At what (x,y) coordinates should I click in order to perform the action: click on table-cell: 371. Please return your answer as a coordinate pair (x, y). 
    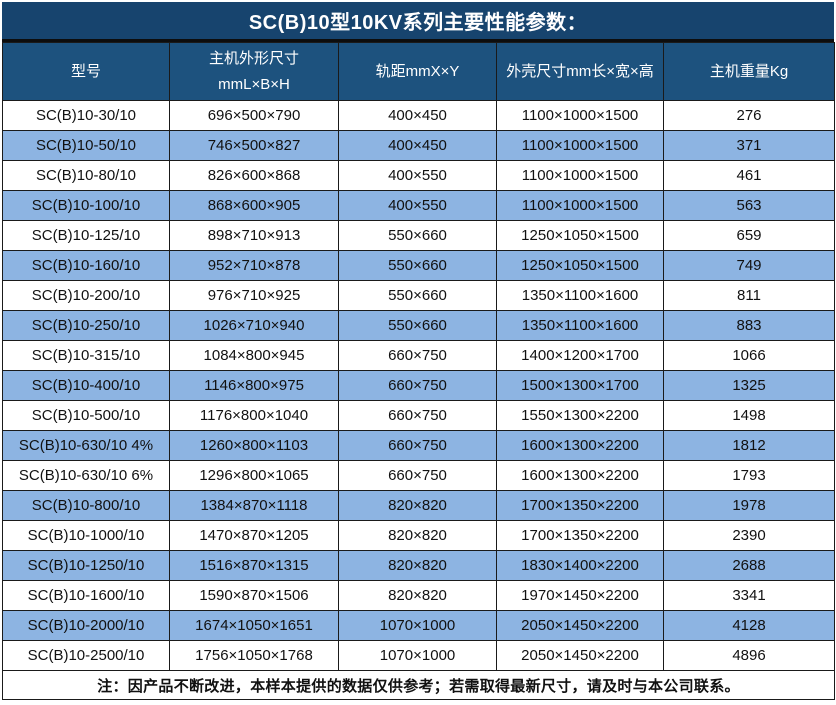
    Looking at the image, I should click on (749, 145).